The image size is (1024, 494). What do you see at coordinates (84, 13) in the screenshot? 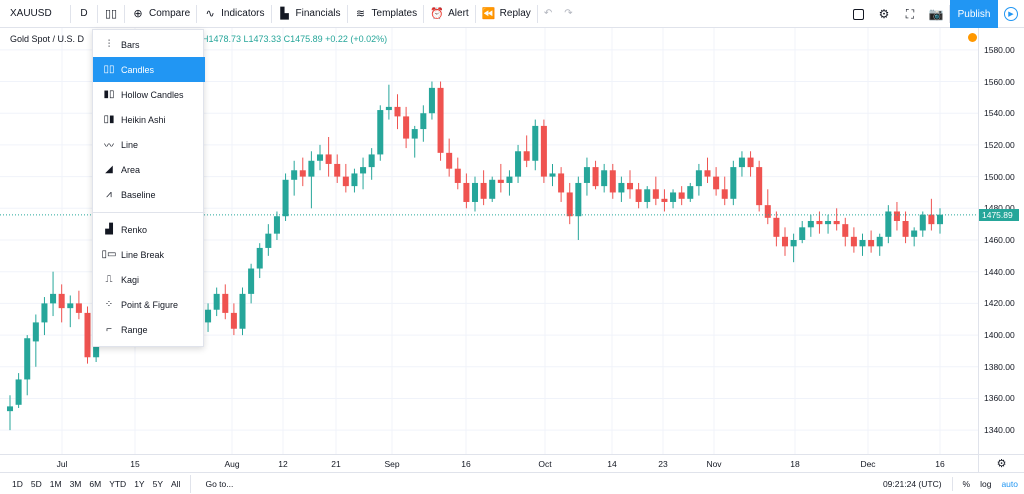
I see `interval-button: D` at bounding box center [84, 13].